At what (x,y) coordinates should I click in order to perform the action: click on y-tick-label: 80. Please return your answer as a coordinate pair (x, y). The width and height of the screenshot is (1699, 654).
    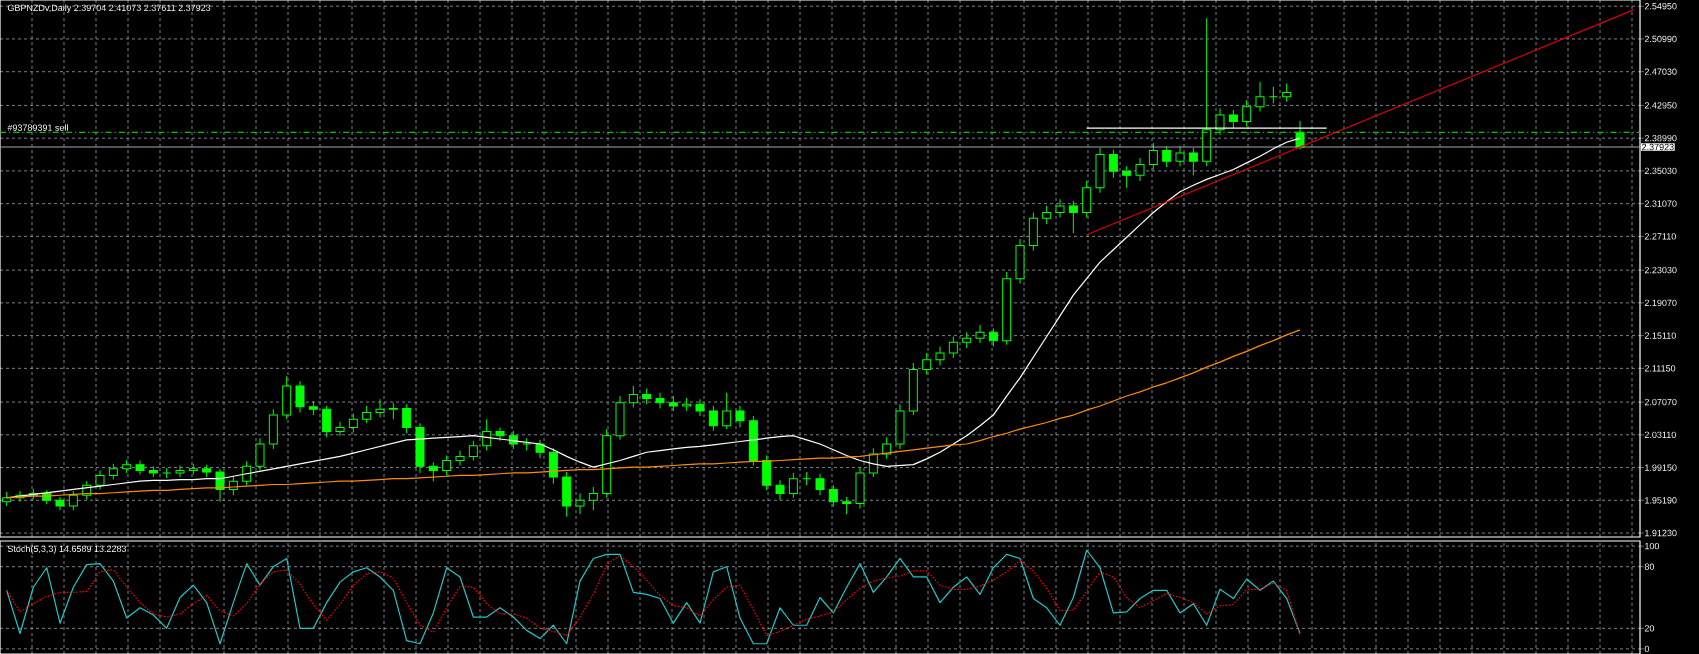
    Looking at the image, I should click on (1649, 566).